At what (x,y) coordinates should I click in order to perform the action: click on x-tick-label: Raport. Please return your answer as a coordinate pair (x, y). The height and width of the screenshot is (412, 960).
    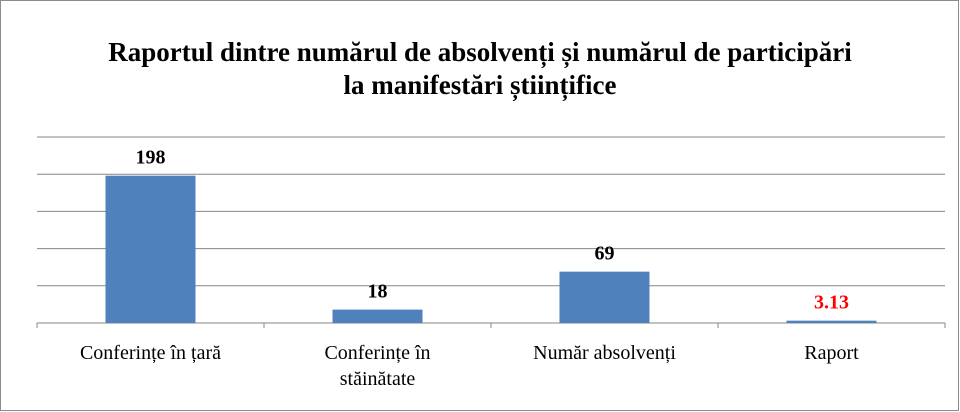
    Looking at the image, I should click on (831, 353).